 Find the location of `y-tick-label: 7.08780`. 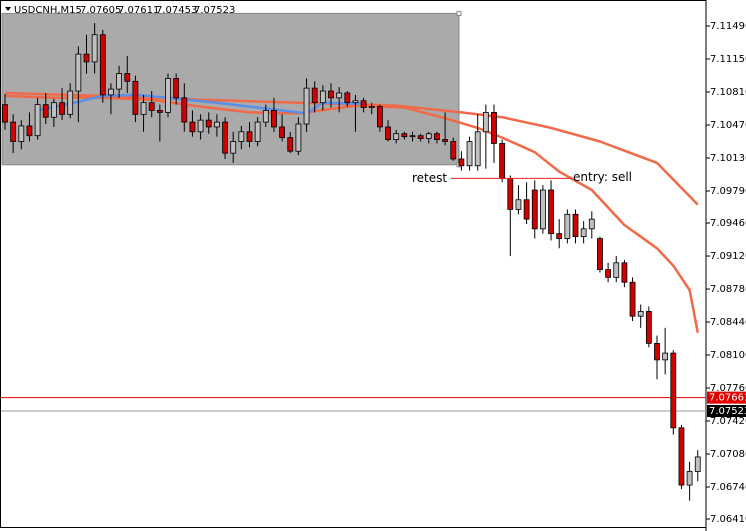

y-tick-label: 7.08780 is located at coordinates (728, 289).